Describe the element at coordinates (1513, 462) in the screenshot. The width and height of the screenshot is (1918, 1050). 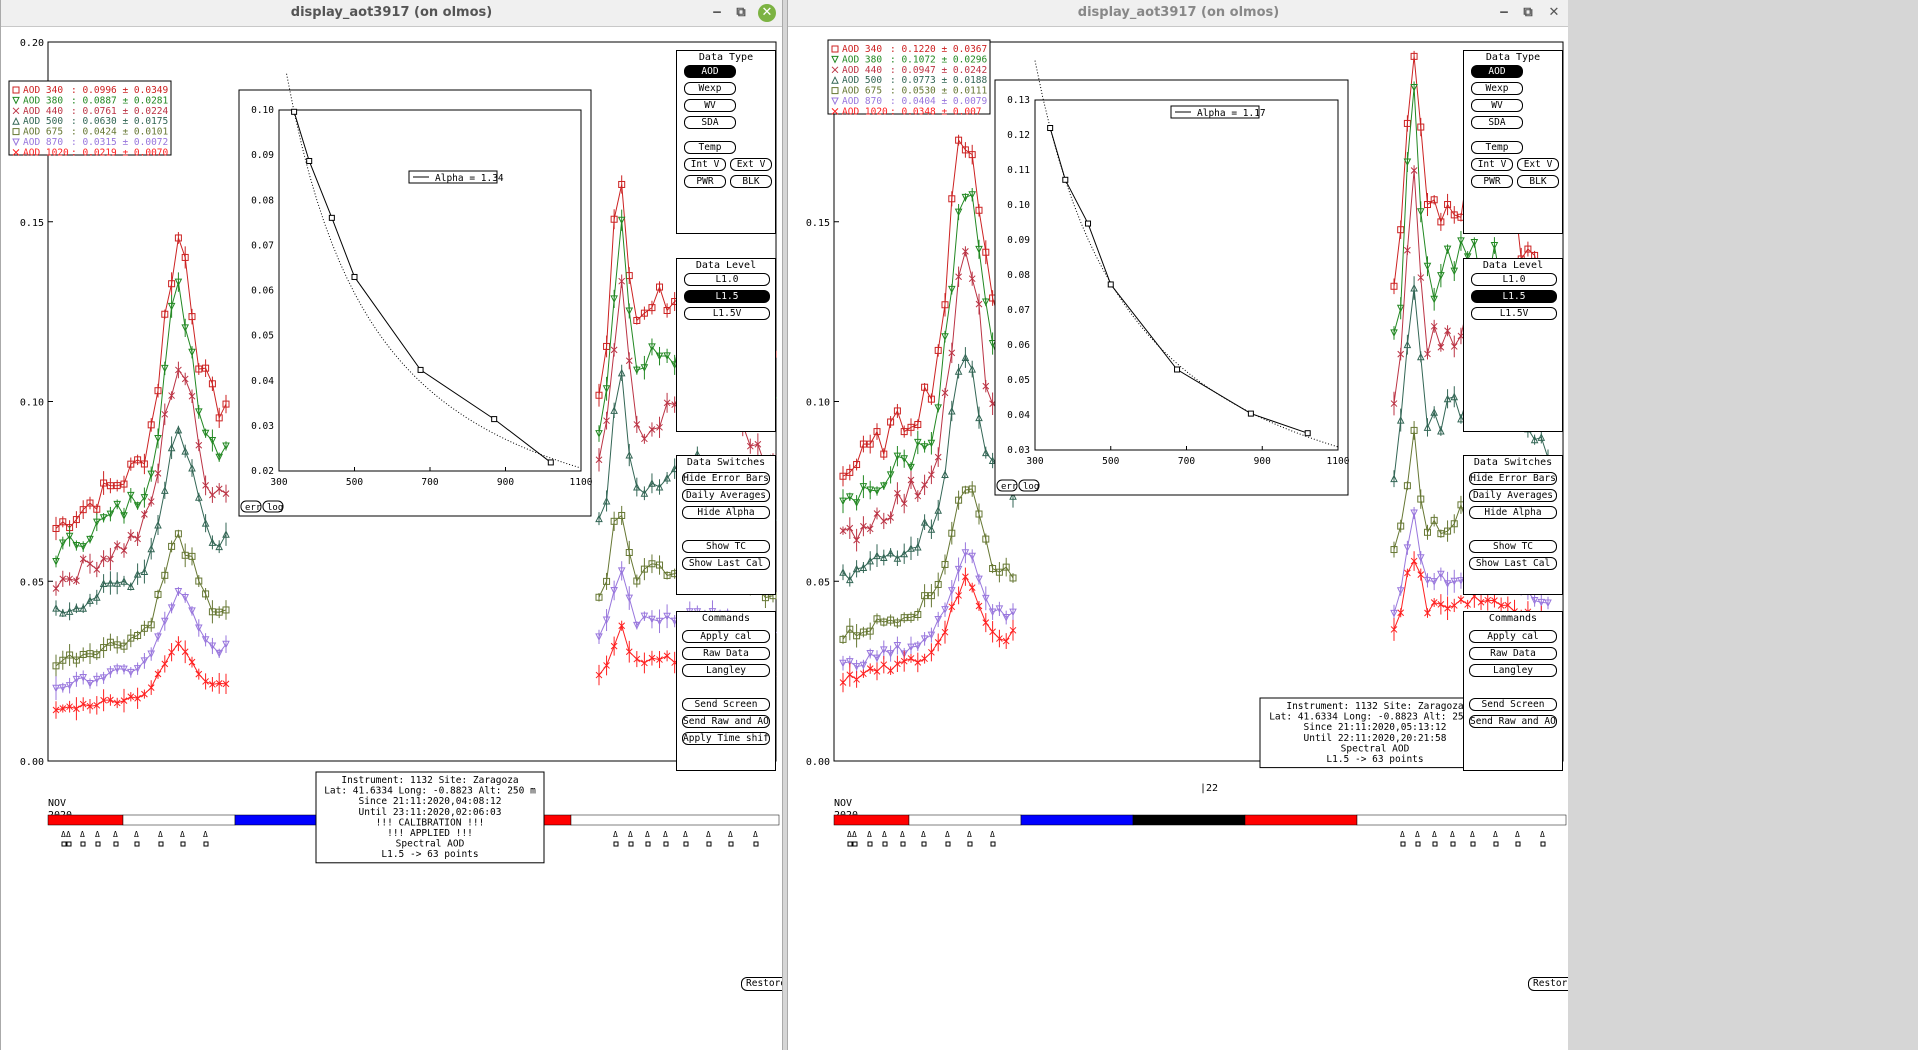
I see `data-switches-group-title: Data Switches` at that location.